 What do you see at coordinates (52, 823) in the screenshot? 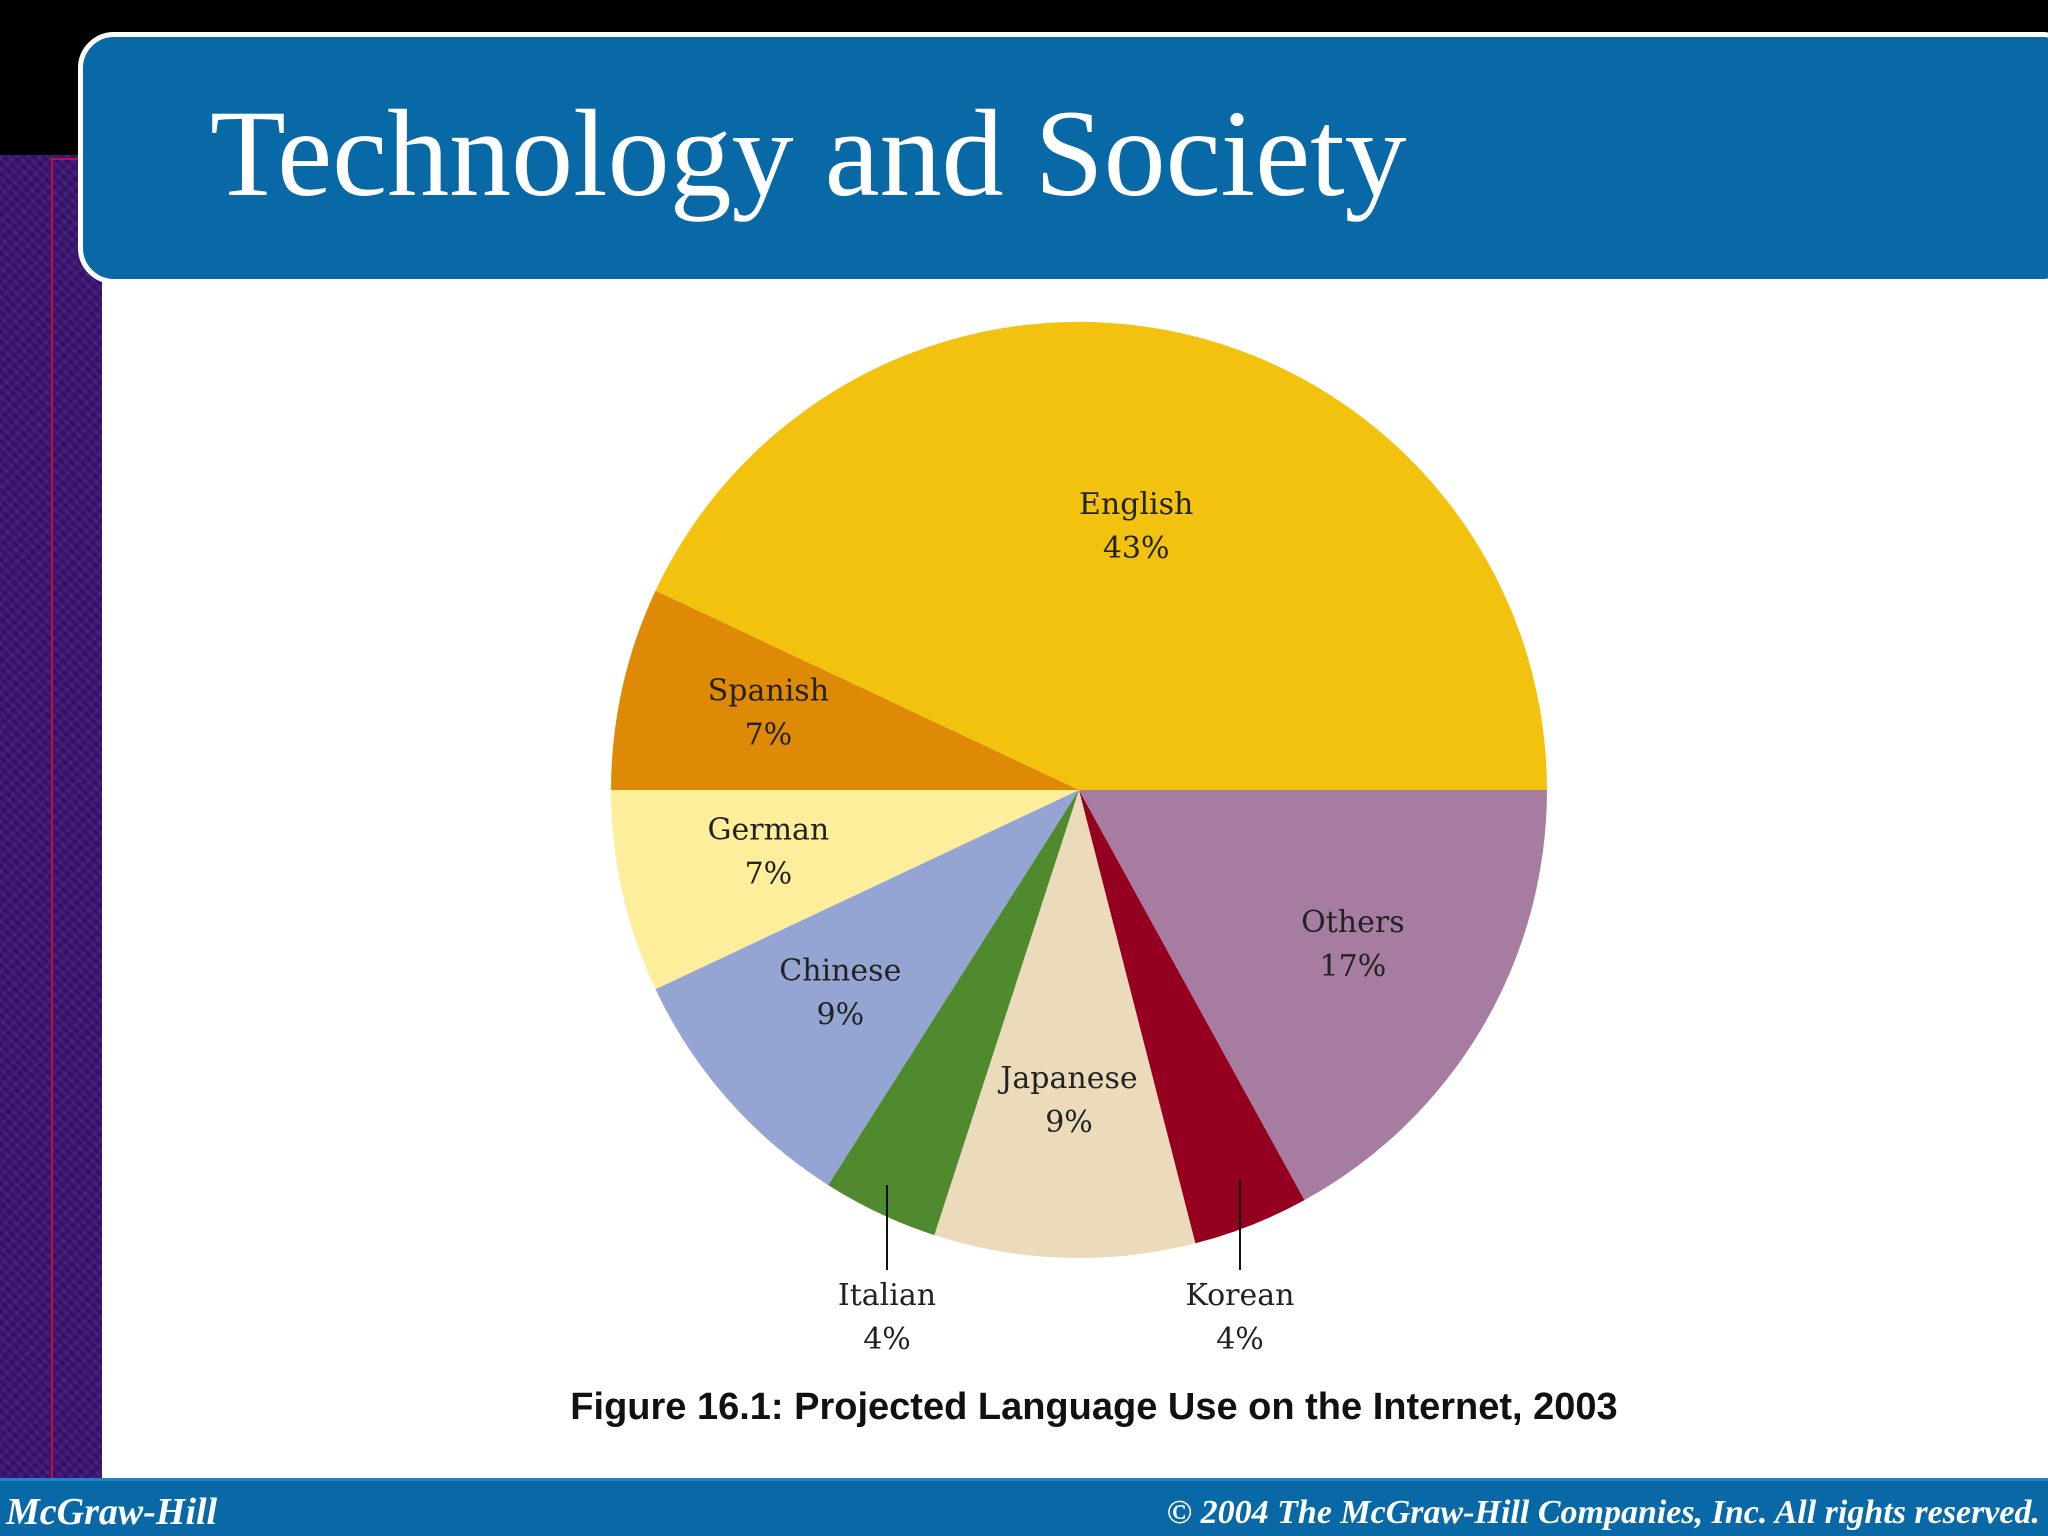
I see `accent-line-vertical` at bounding box center [52, 823].